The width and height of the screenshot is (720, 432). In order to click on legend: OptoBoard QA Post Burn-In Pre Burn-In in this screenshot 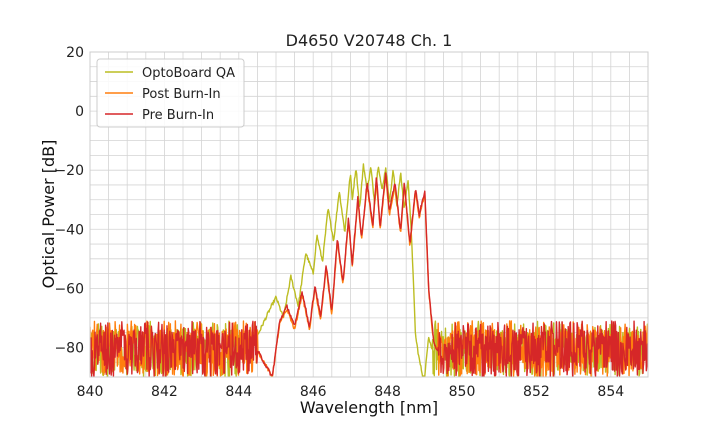, I will do `click(170, 93)`.